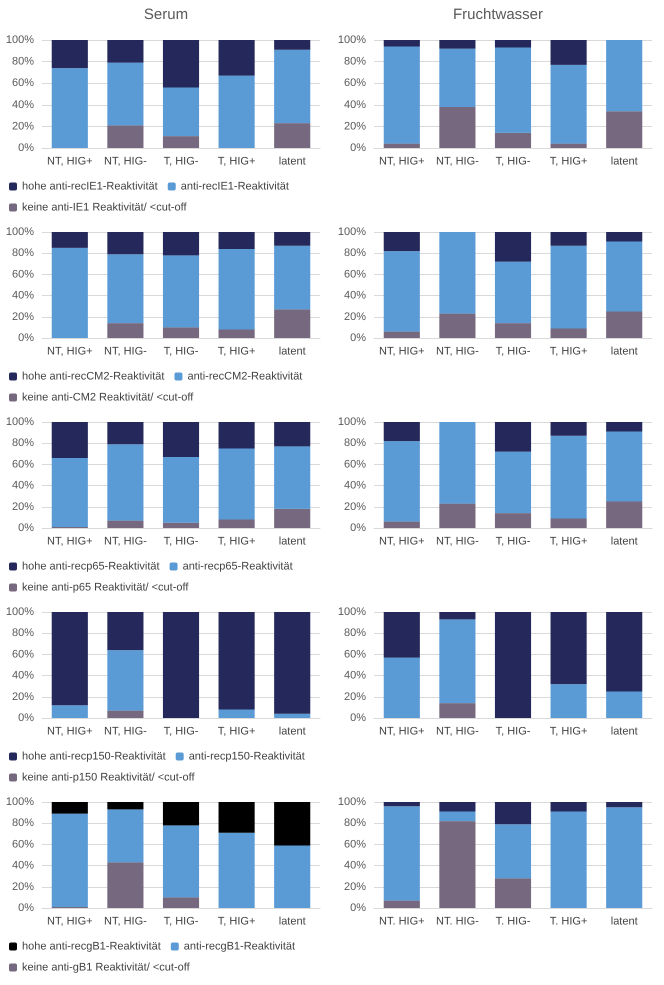 This screenshot has width=664, height=985. I want to click on x-tick-label: T. HIG-, so click(513, 922).